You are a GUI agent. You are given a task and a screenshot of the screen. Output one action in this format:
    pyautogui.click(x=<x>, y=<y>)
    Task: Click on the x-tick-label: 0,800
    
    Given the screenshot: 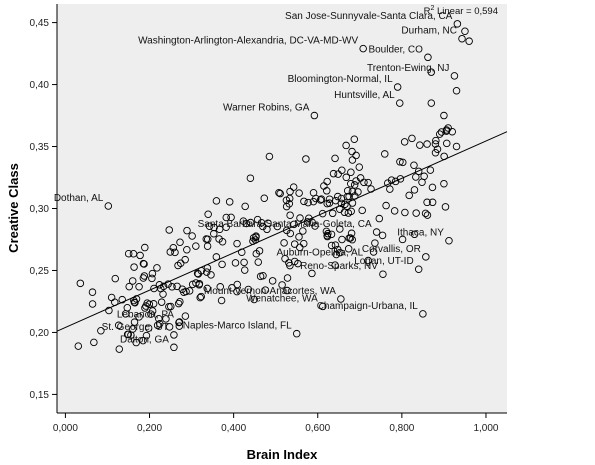 What is the action you would take?
    pyautogui.click(x=401, y=428)
    